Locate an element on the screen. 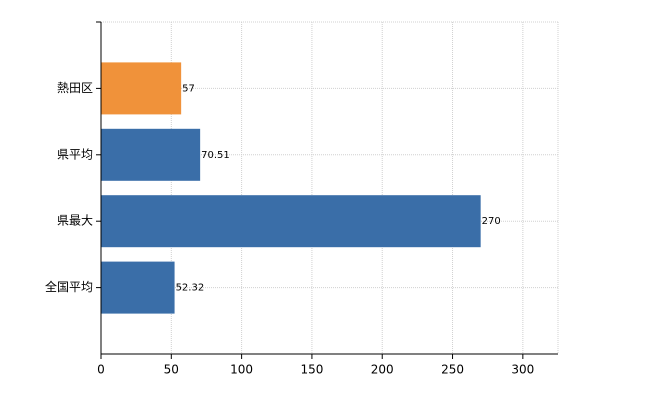 This screenshot has width=650, height=400. y-tick-label: 県最大 is located at coordinates (75, 221).